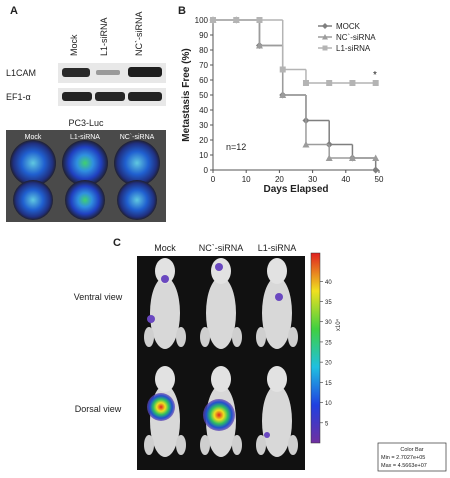 Image resolution: width=450 pixels, height=478 pixels. I want to click on colorbar-title: Color Bar, so click(411, 450).